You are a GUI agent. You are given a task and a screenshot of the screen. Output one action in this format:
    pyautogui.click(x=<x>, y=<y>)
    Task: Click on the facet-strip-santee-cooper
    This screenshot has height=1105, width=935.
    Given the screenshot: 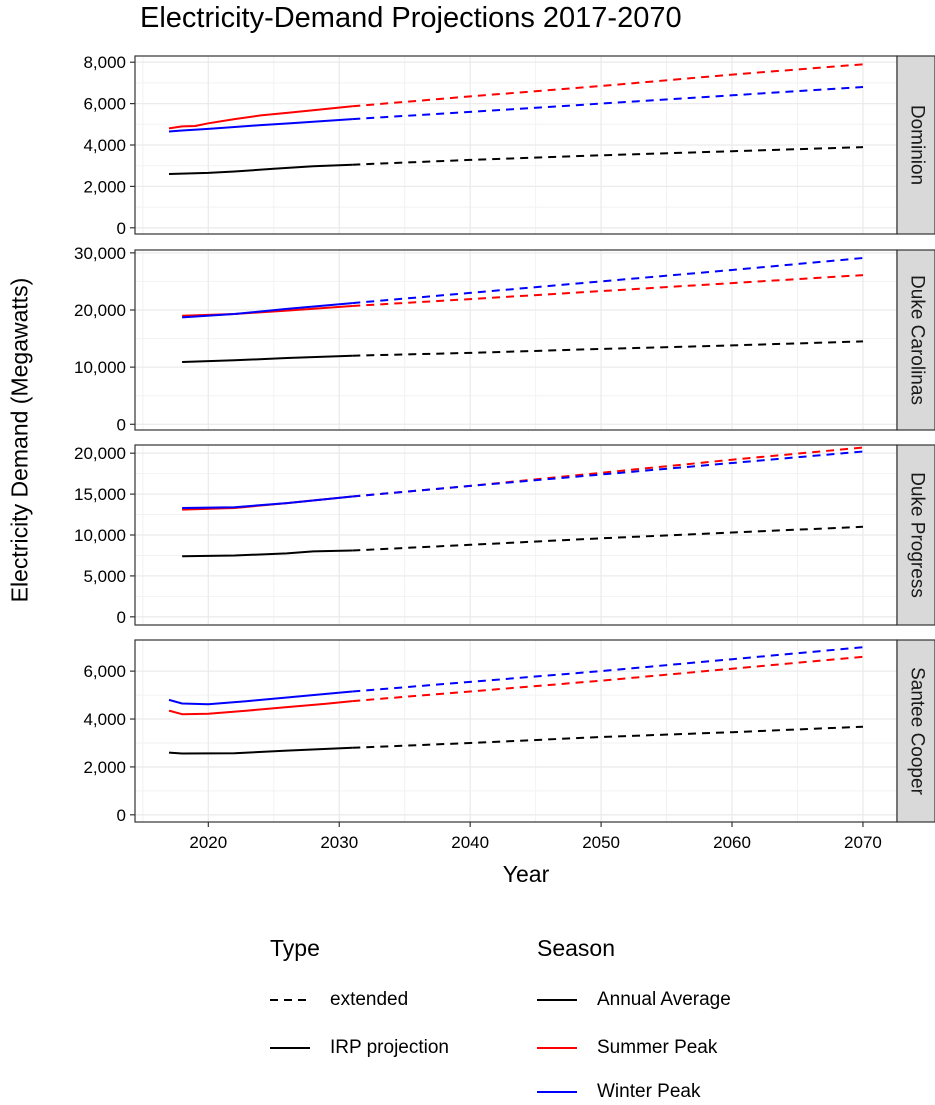 What is the action you would take?
    pyautogui.click(x=915, y=731)
    